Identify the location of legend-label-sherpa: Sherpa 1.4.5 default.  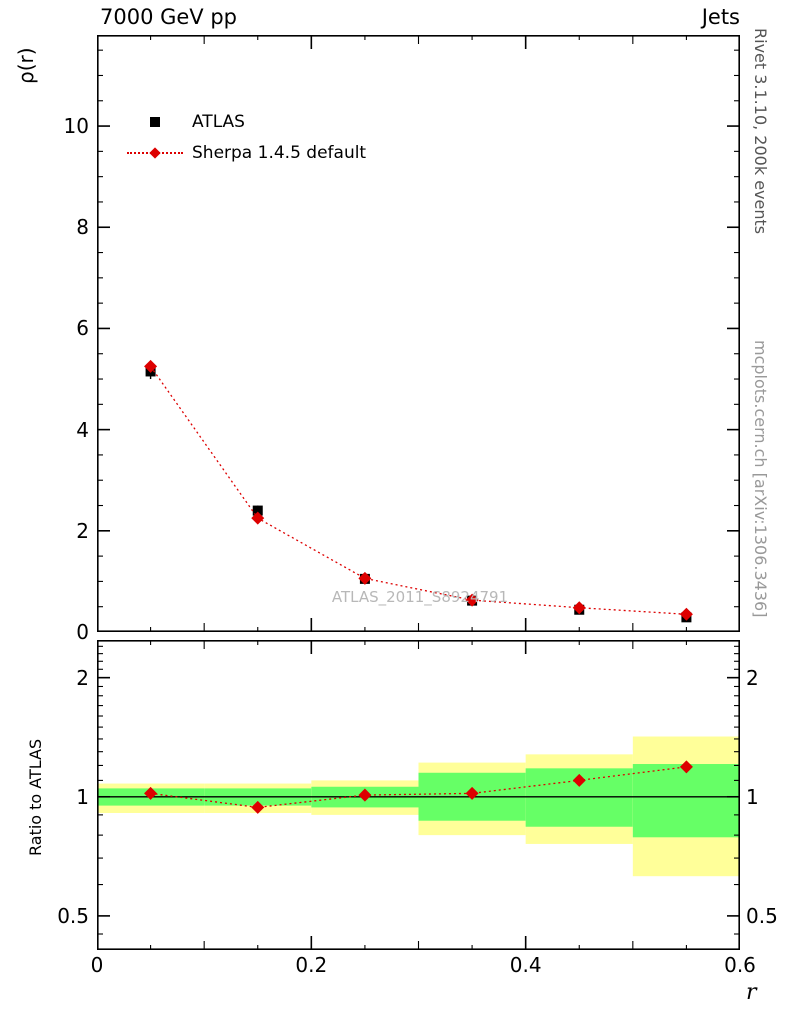
(279, 152).